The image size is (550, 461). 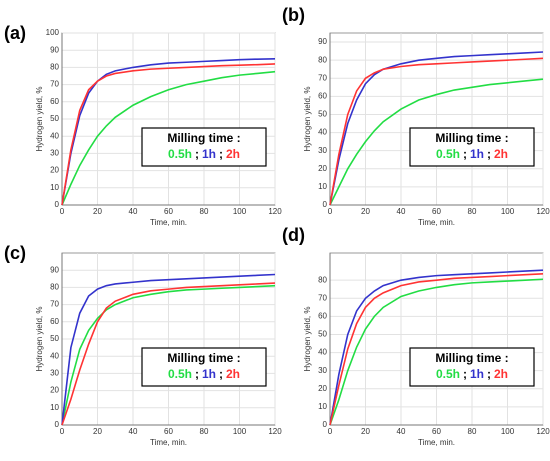 What do you see at coordinates (293, 15) in the screenshot?
I see `panel-label: (b)` at bounding box center [293, 15].